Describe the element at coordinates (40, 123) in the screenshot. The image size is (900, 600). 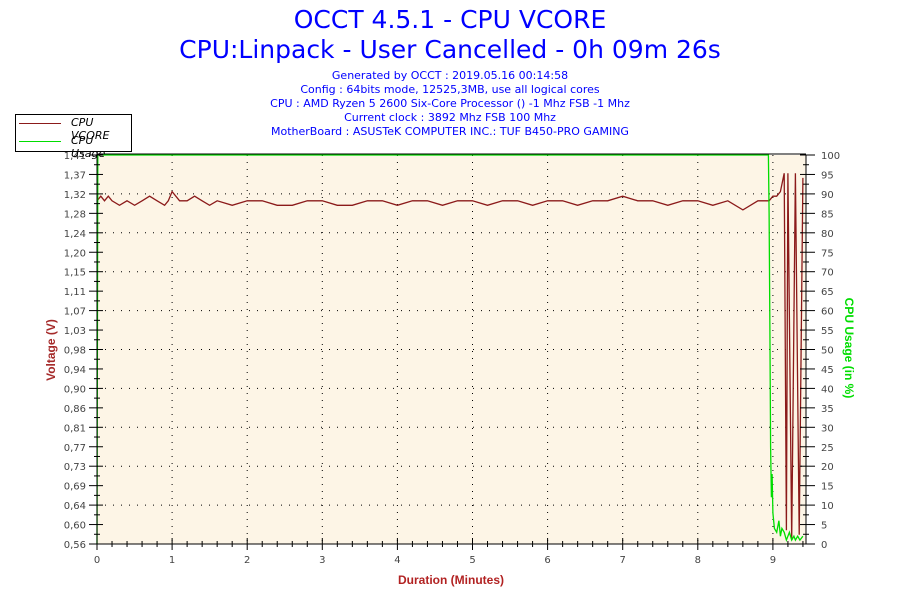
I see `vcore-swatch-icon` at that location.